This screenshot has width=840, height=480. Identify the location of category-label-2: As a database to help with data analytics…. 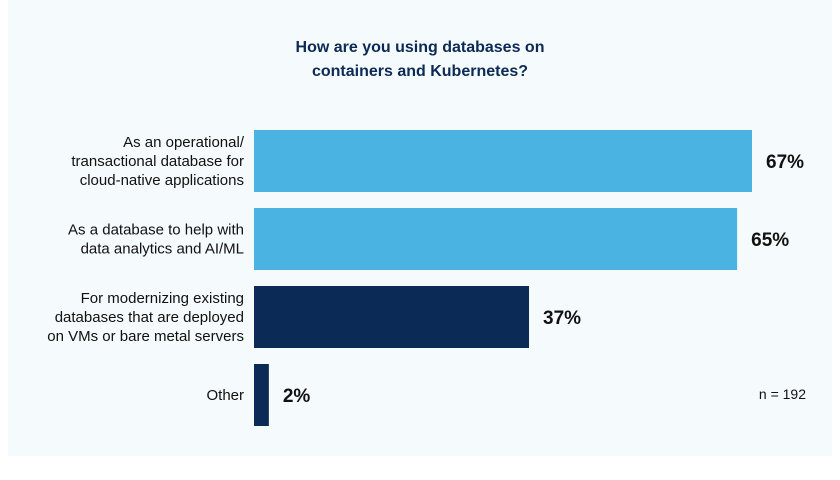
(156, 240).